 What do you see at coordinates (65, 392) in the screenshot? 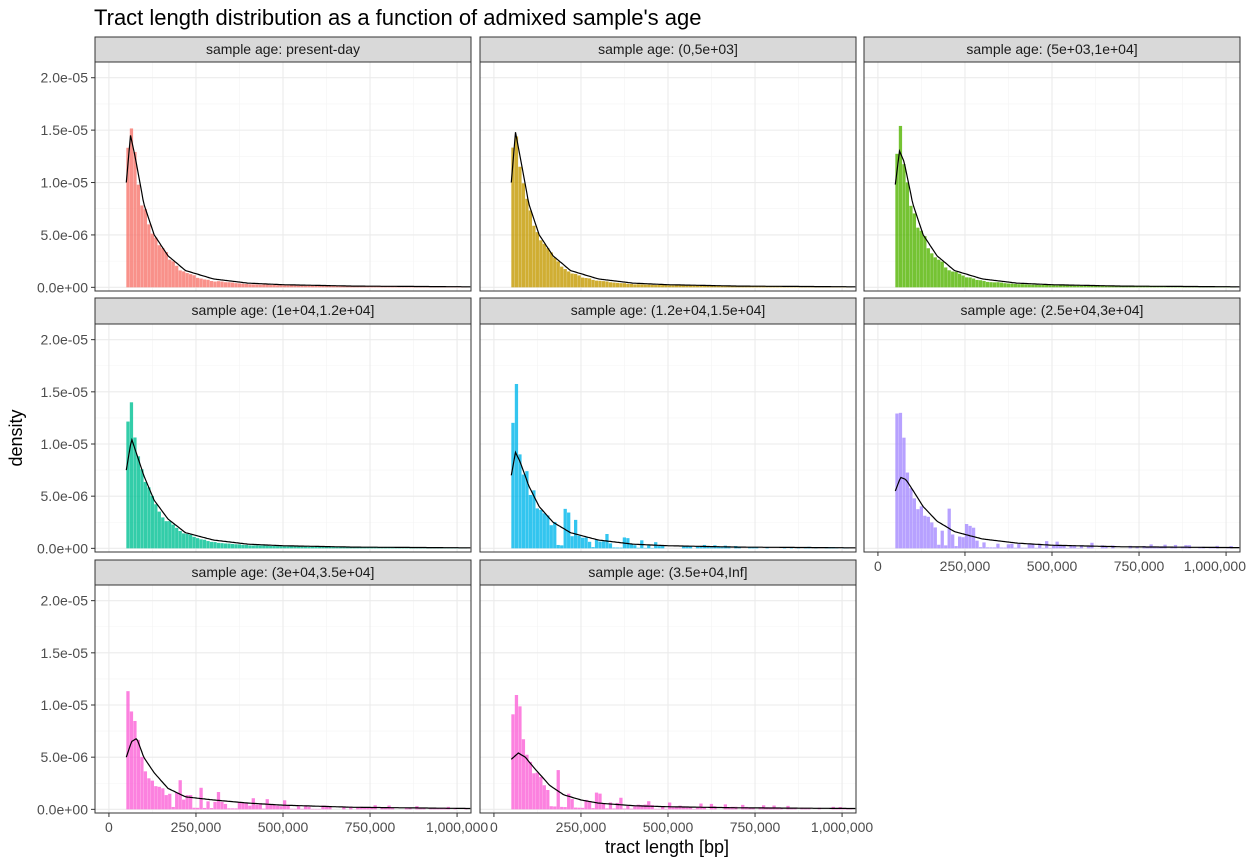
I see `y-tick-label: 1.5e-05` at bounding box center [65, 392].